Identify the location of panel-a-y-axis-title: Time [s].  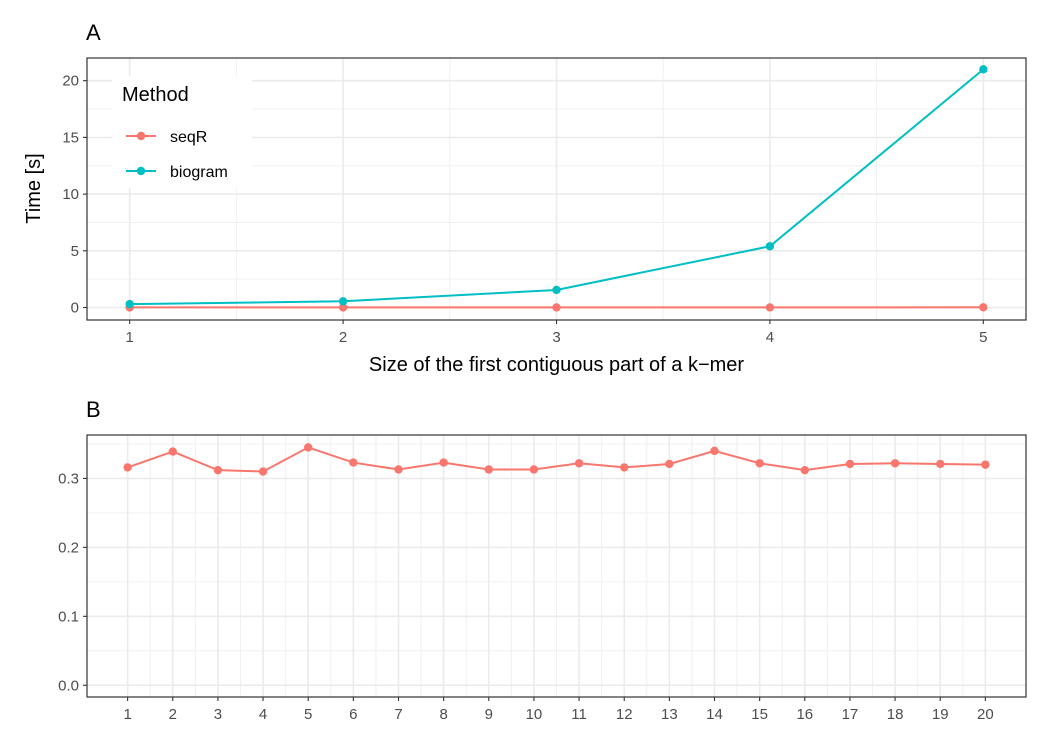
(34, 188).